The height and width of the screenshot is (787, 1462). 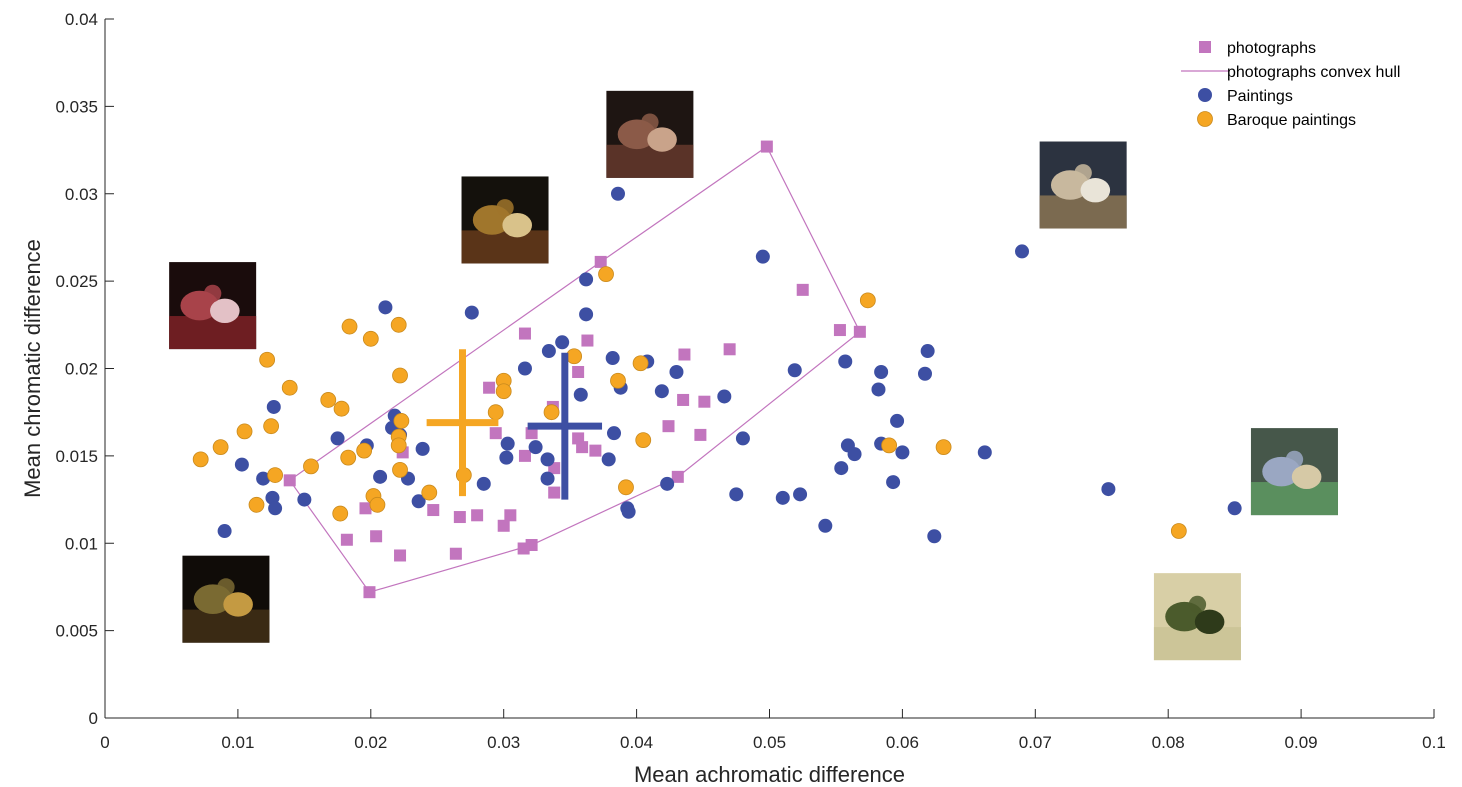 I want to click on thumbnail-dark-fruit, so click(x=650, y=134).